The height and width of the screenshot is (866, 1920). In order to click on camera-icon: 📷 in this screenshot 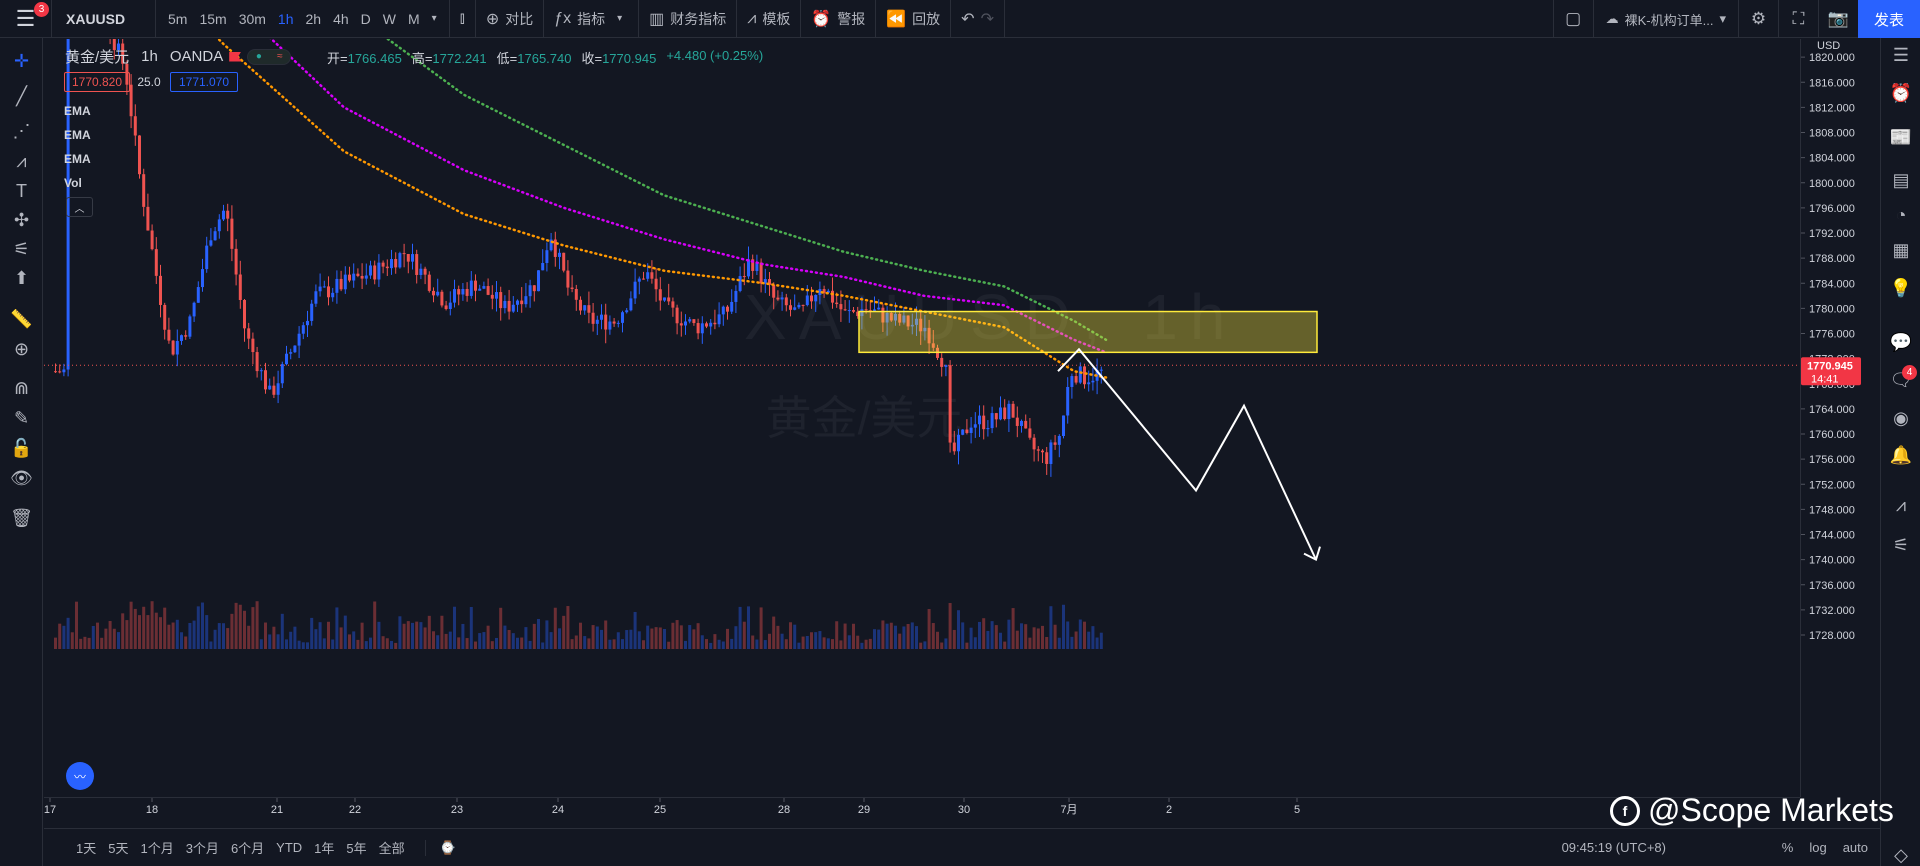, I will do `click(1838, 18)`.